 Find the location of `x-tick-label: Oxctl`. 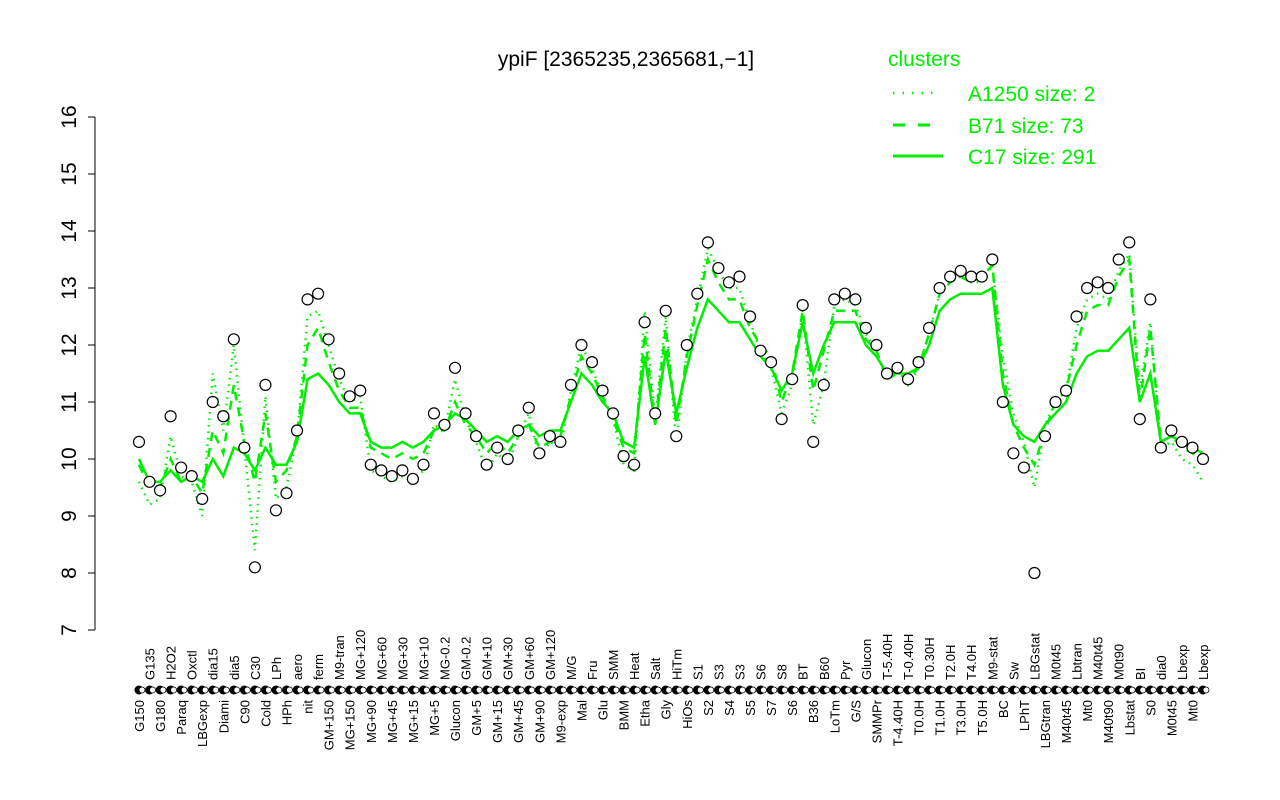

x-tick-label: Oxctl is located at coordinates (192, 665).